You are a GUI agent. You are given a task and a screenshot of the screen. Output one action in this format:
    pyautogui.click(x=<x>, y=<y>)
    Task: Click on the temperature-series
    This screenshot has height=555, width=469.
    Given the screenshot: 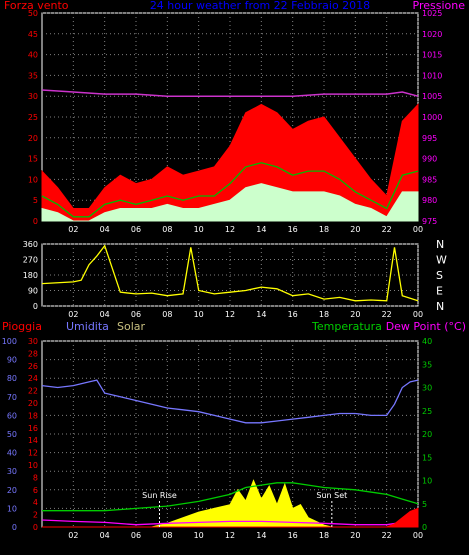 What is the action you would take?
    pyautogui.click(x=230, y=497)
    